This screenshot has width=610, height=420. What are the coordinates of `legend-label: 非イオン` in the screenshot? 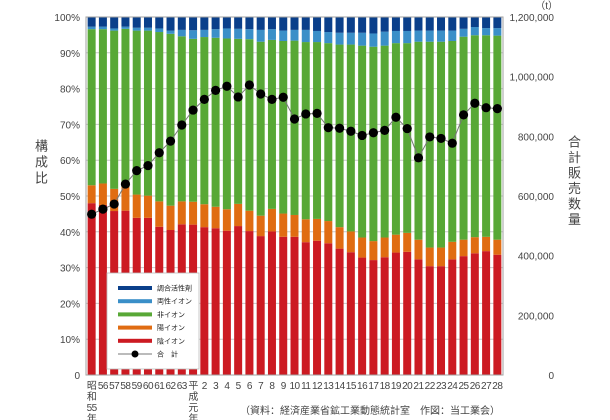 It's located at (171, 314).